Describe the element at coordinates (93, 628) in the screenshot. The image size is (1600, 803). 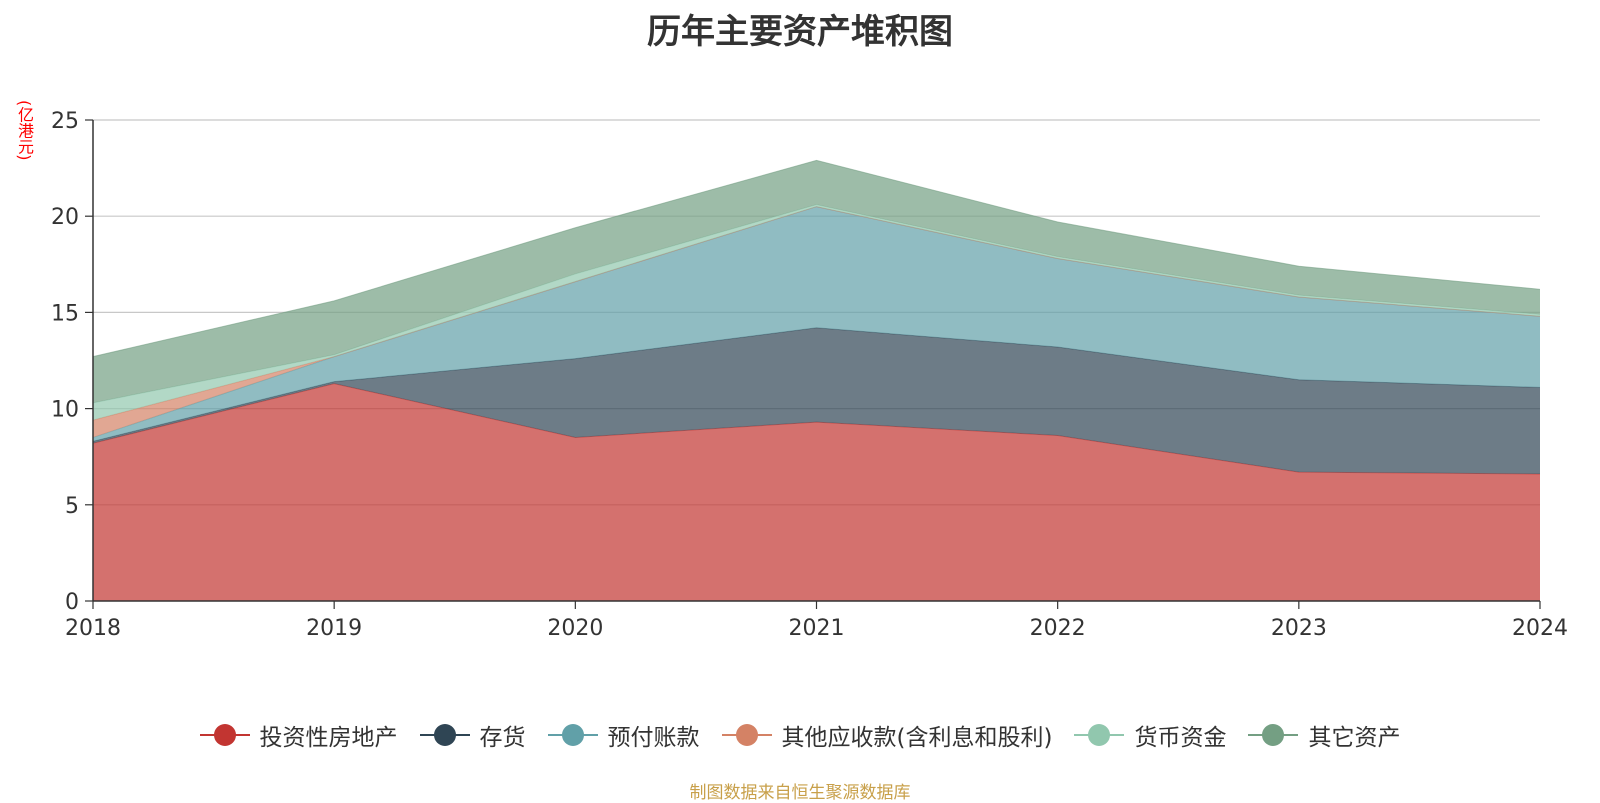
I see `x-tick-label: 2018` at that location.